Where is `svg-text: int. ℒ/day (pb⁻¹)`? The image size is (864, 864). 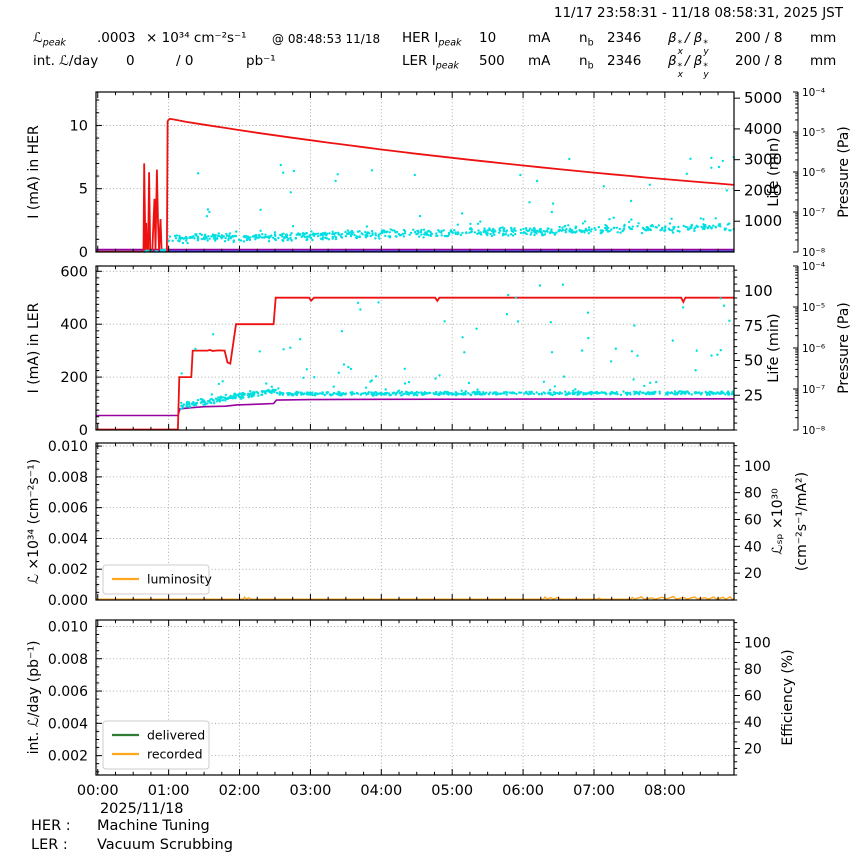
svg-text: int. ℒ/day (pb⁻¹) is located at coordinates (34, 698).